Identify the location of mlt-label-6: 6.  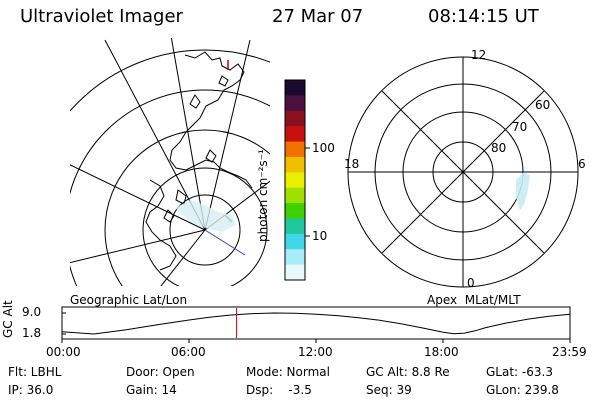
(582, 164).